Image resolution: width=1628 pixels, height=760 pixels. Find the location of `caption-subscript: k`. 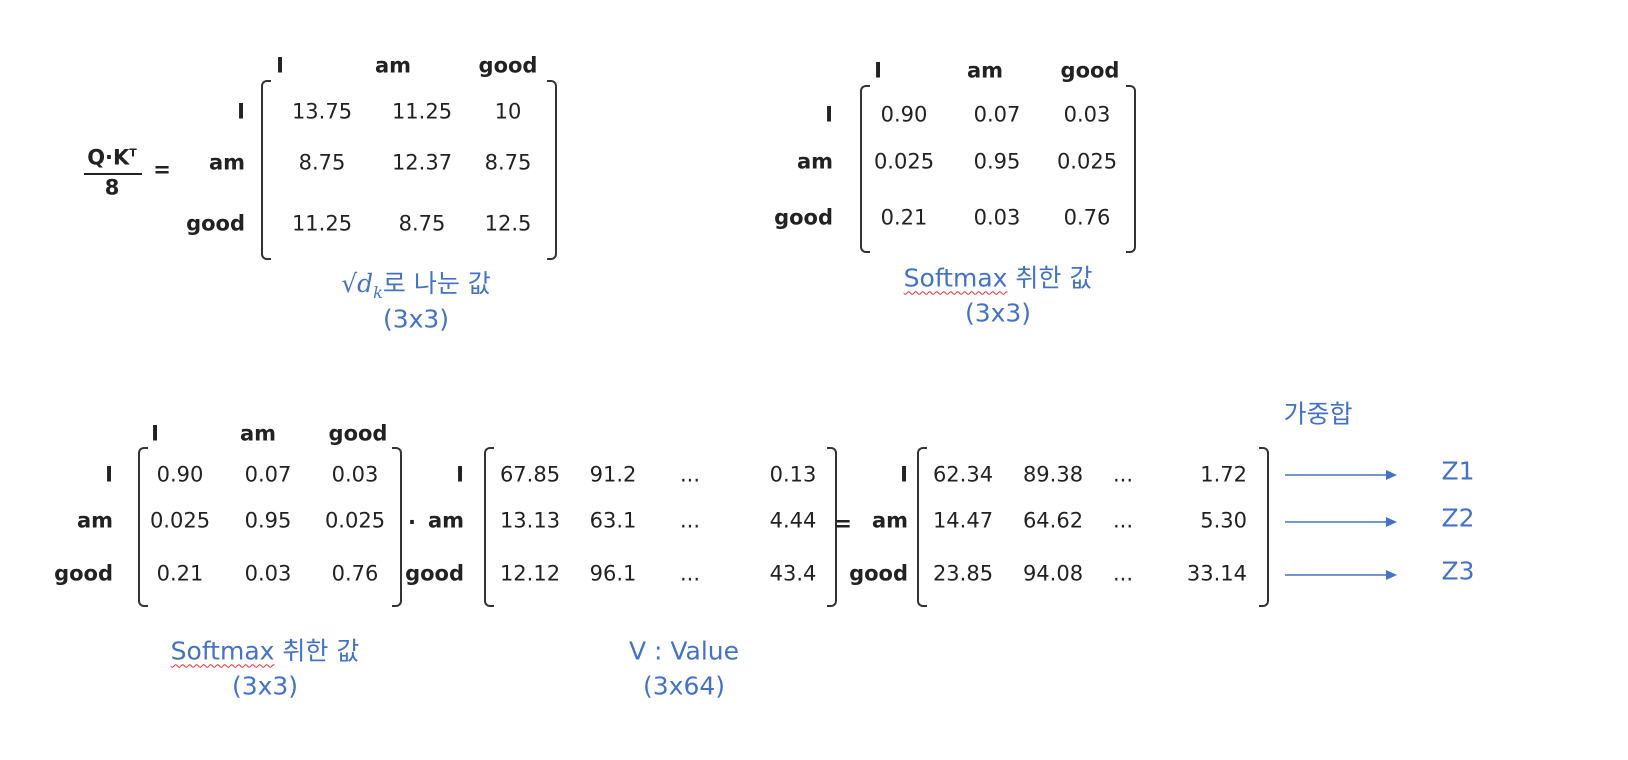

caption-subscript: k is located at coordinates (378, 292).